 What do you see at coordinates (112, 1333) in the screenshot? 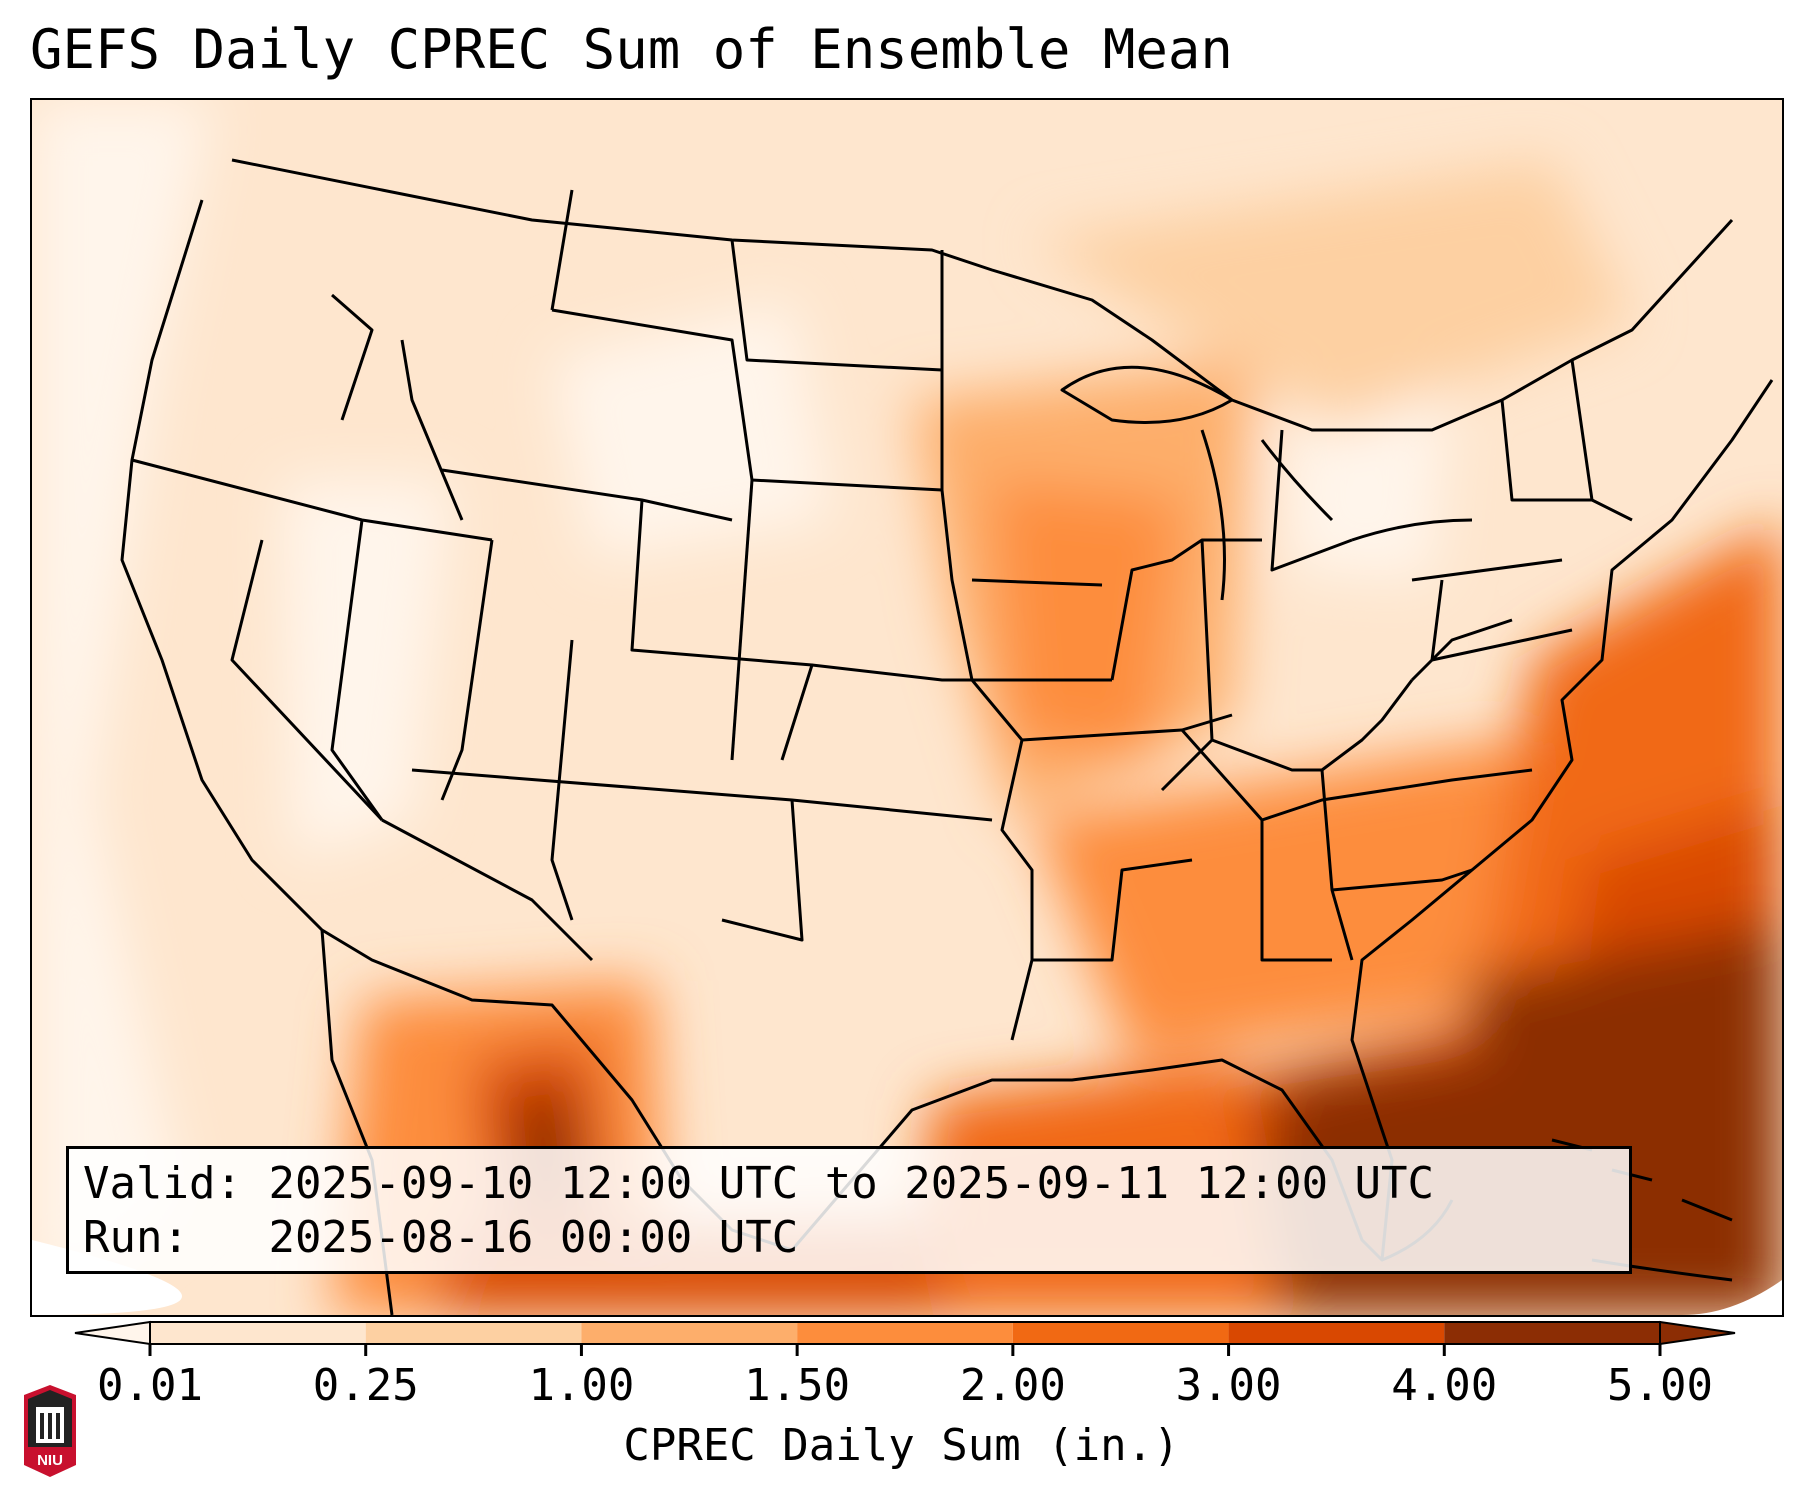
I see `colorbar-extend-min` at bounding box center [112, 1333].